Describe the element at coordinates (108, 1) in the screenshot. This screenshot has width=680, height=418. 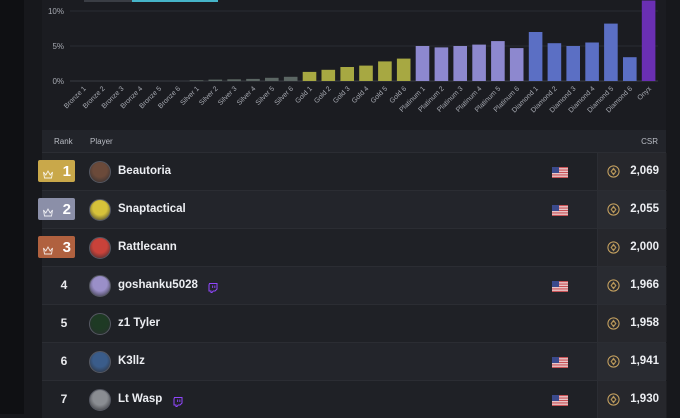
I see `chart-scroll-track` at that location.